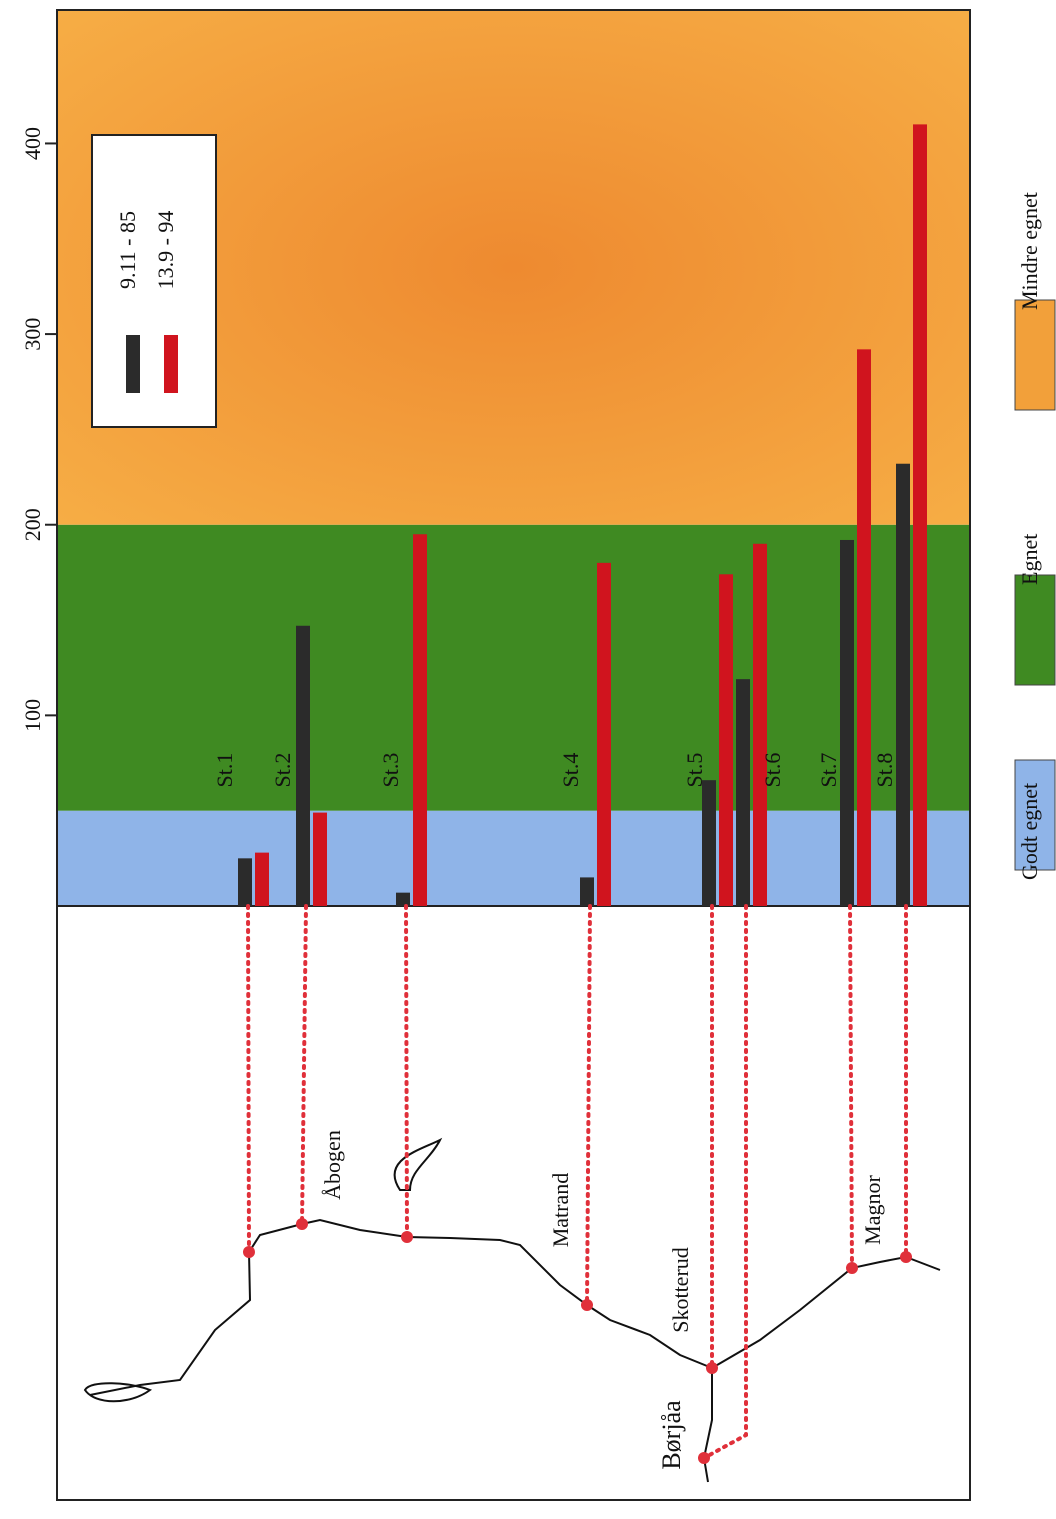  What do you see at coordinates (772, 770) in the screenshot?
I see `x-tick-label: St.6` at bounding box center [772, 770].